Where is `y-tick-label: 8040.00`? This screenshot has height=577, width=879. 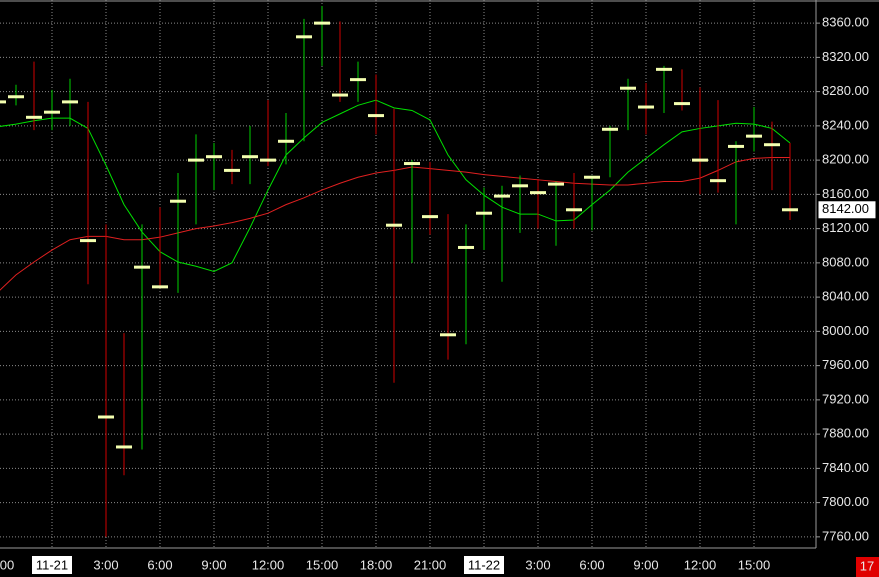
y-tick-label: 8040.00 is located at coordinates (845, 296).